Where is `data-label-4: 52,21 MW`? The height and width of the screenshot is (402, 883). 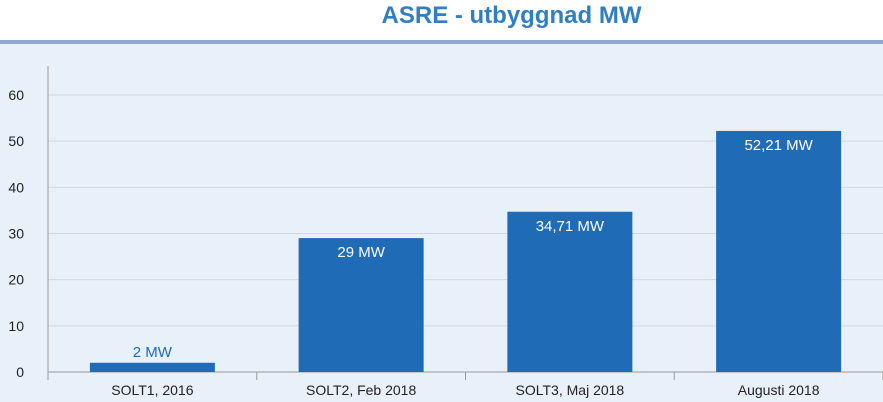 data-label-4: 52,21 MW is located at coordinates (778, 145).